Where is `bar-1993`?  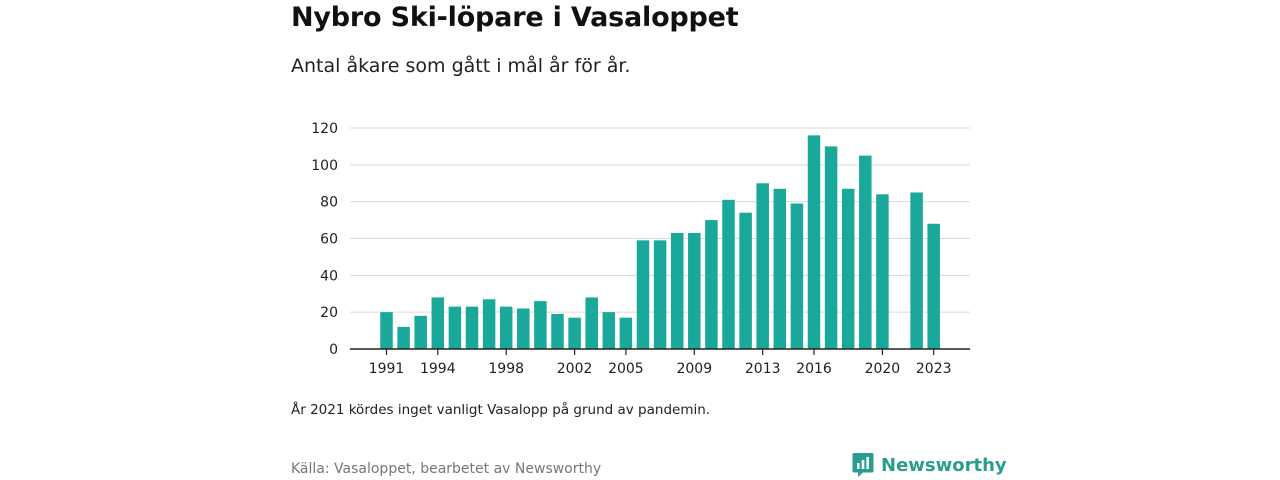
bar-1993 is located at coordinates (420, 332).